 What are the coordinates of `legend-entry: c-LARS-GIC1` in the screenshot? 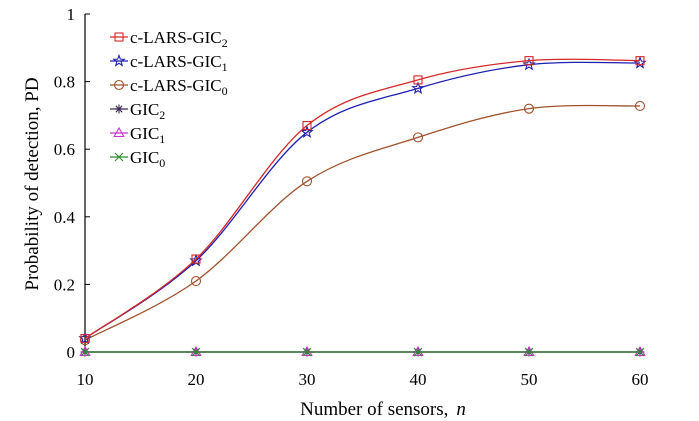 It's located at (169, 63).